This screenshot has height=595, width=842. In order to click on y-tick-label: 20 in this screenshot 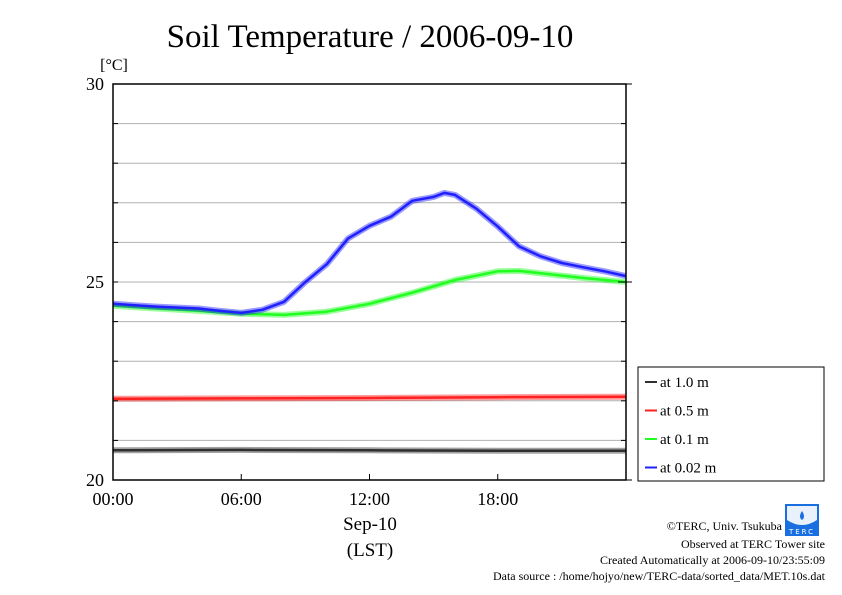, I will do `click(95, 480)`.